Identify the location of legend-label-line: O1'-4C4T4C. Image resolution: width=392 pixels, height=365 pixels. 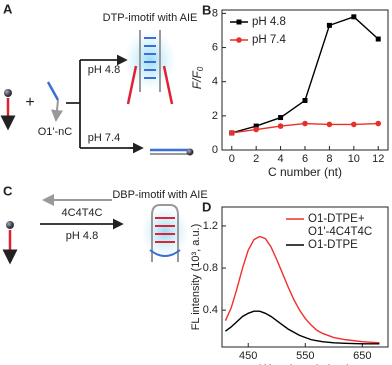
(340, 232).